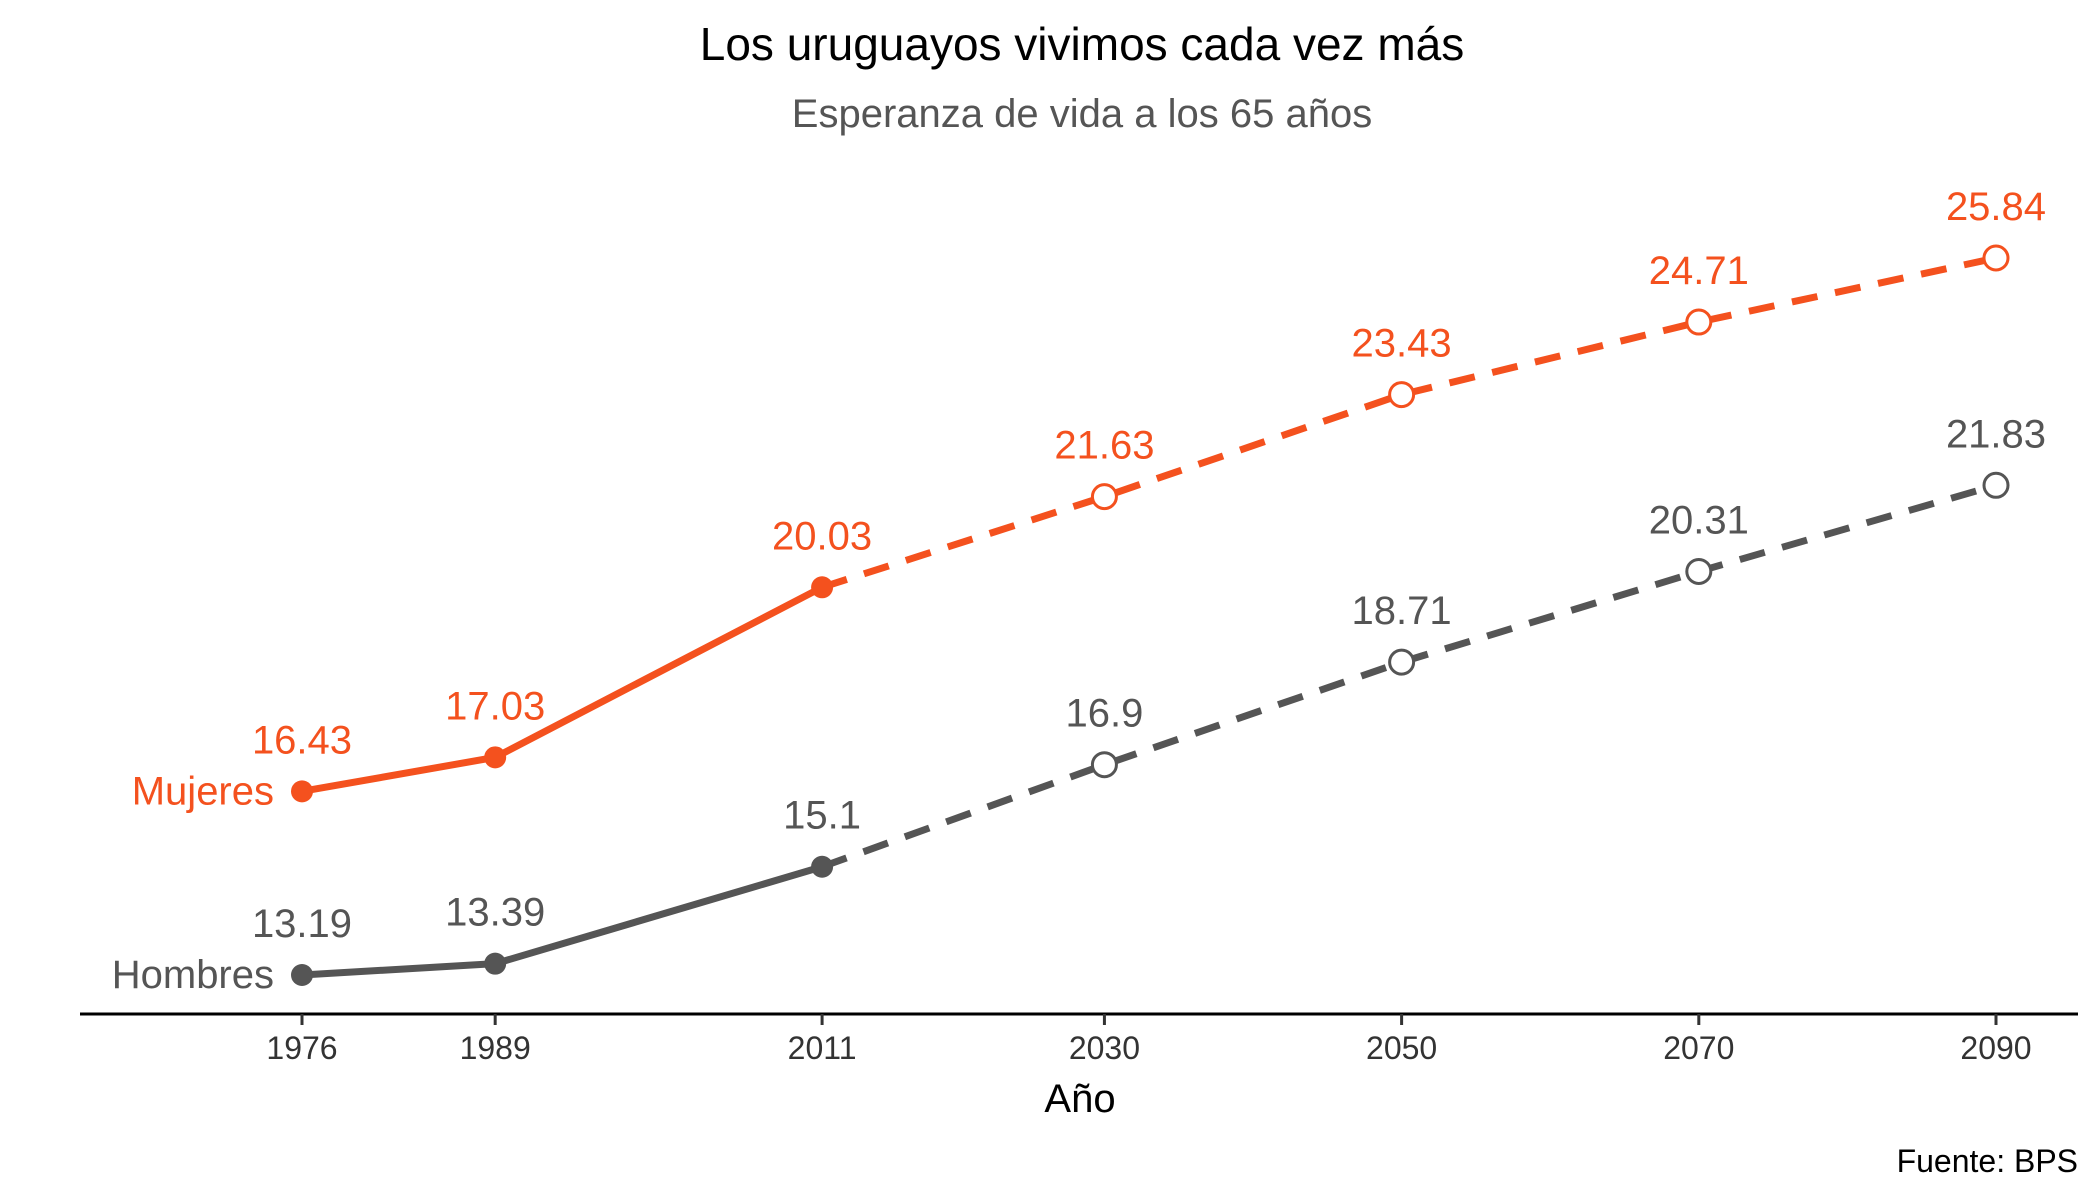  What do you see at coordinates (302, 924) in the screenshot?
I see `data-label-hombres: 13.19` at bounding box center [302, 924].